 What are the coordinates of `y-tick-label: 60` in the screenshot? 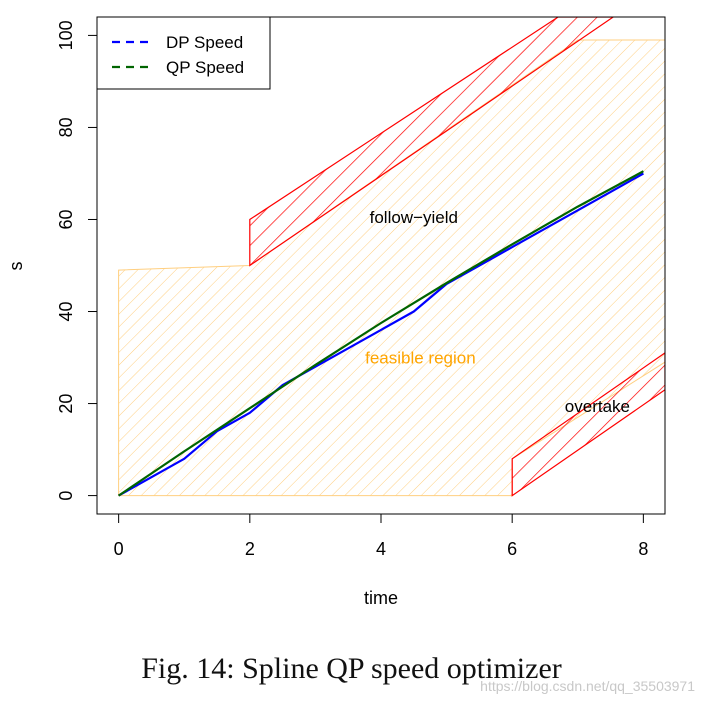 It's located at (66, 219).